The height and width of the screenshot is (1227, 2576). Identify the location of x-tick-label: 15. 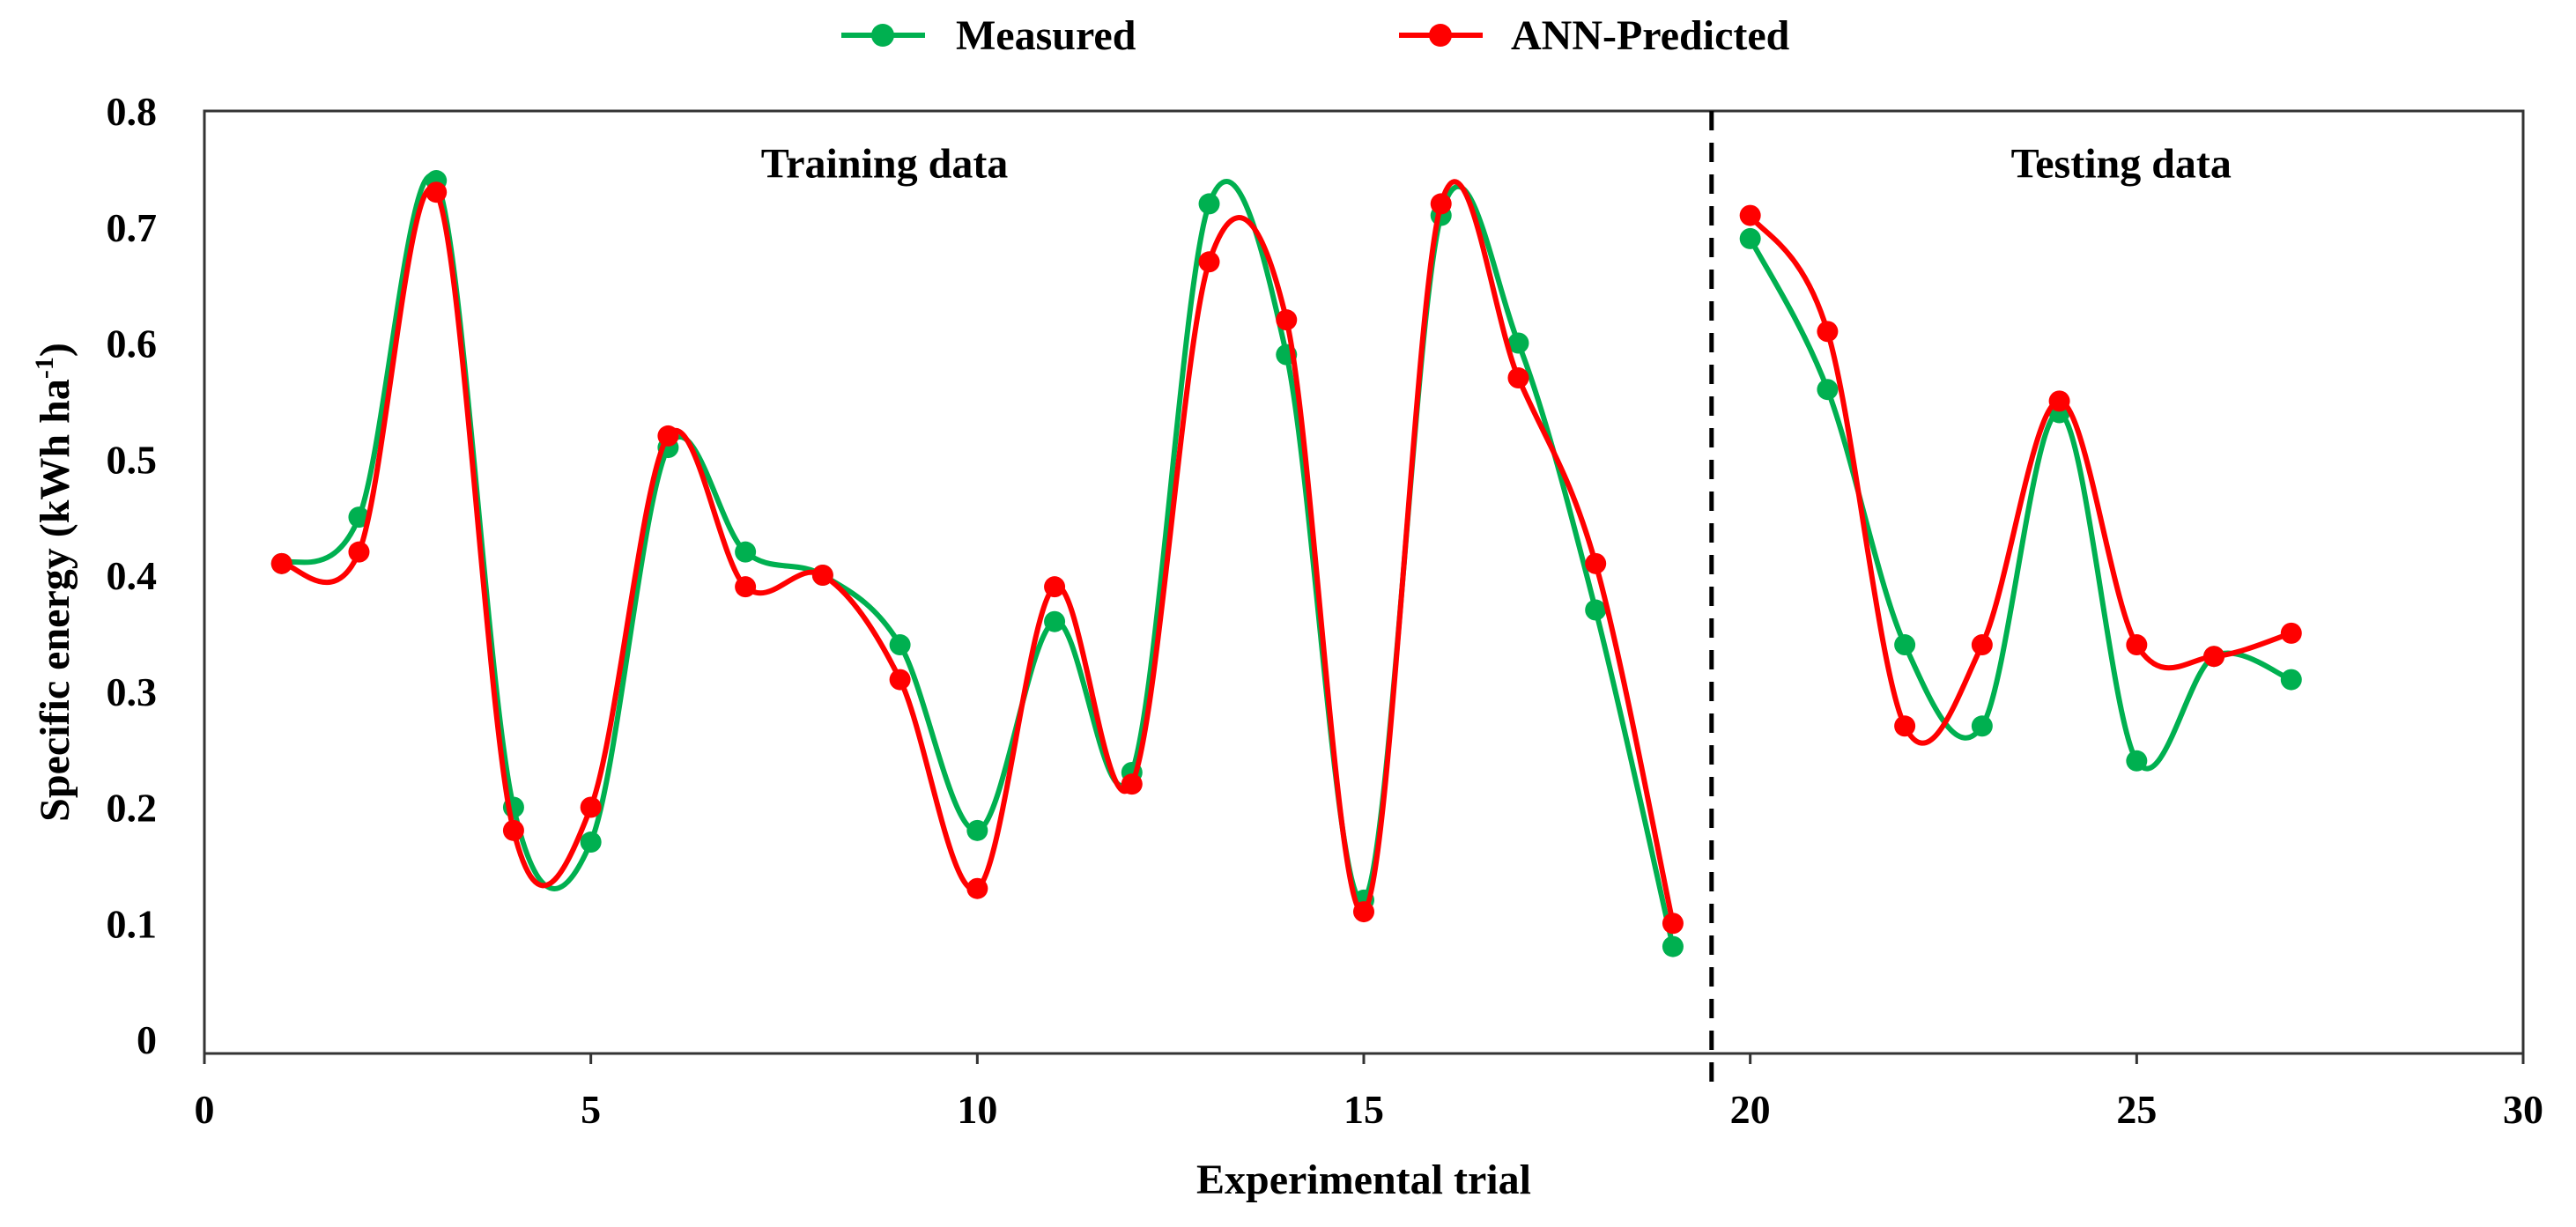
(1364, 1110).